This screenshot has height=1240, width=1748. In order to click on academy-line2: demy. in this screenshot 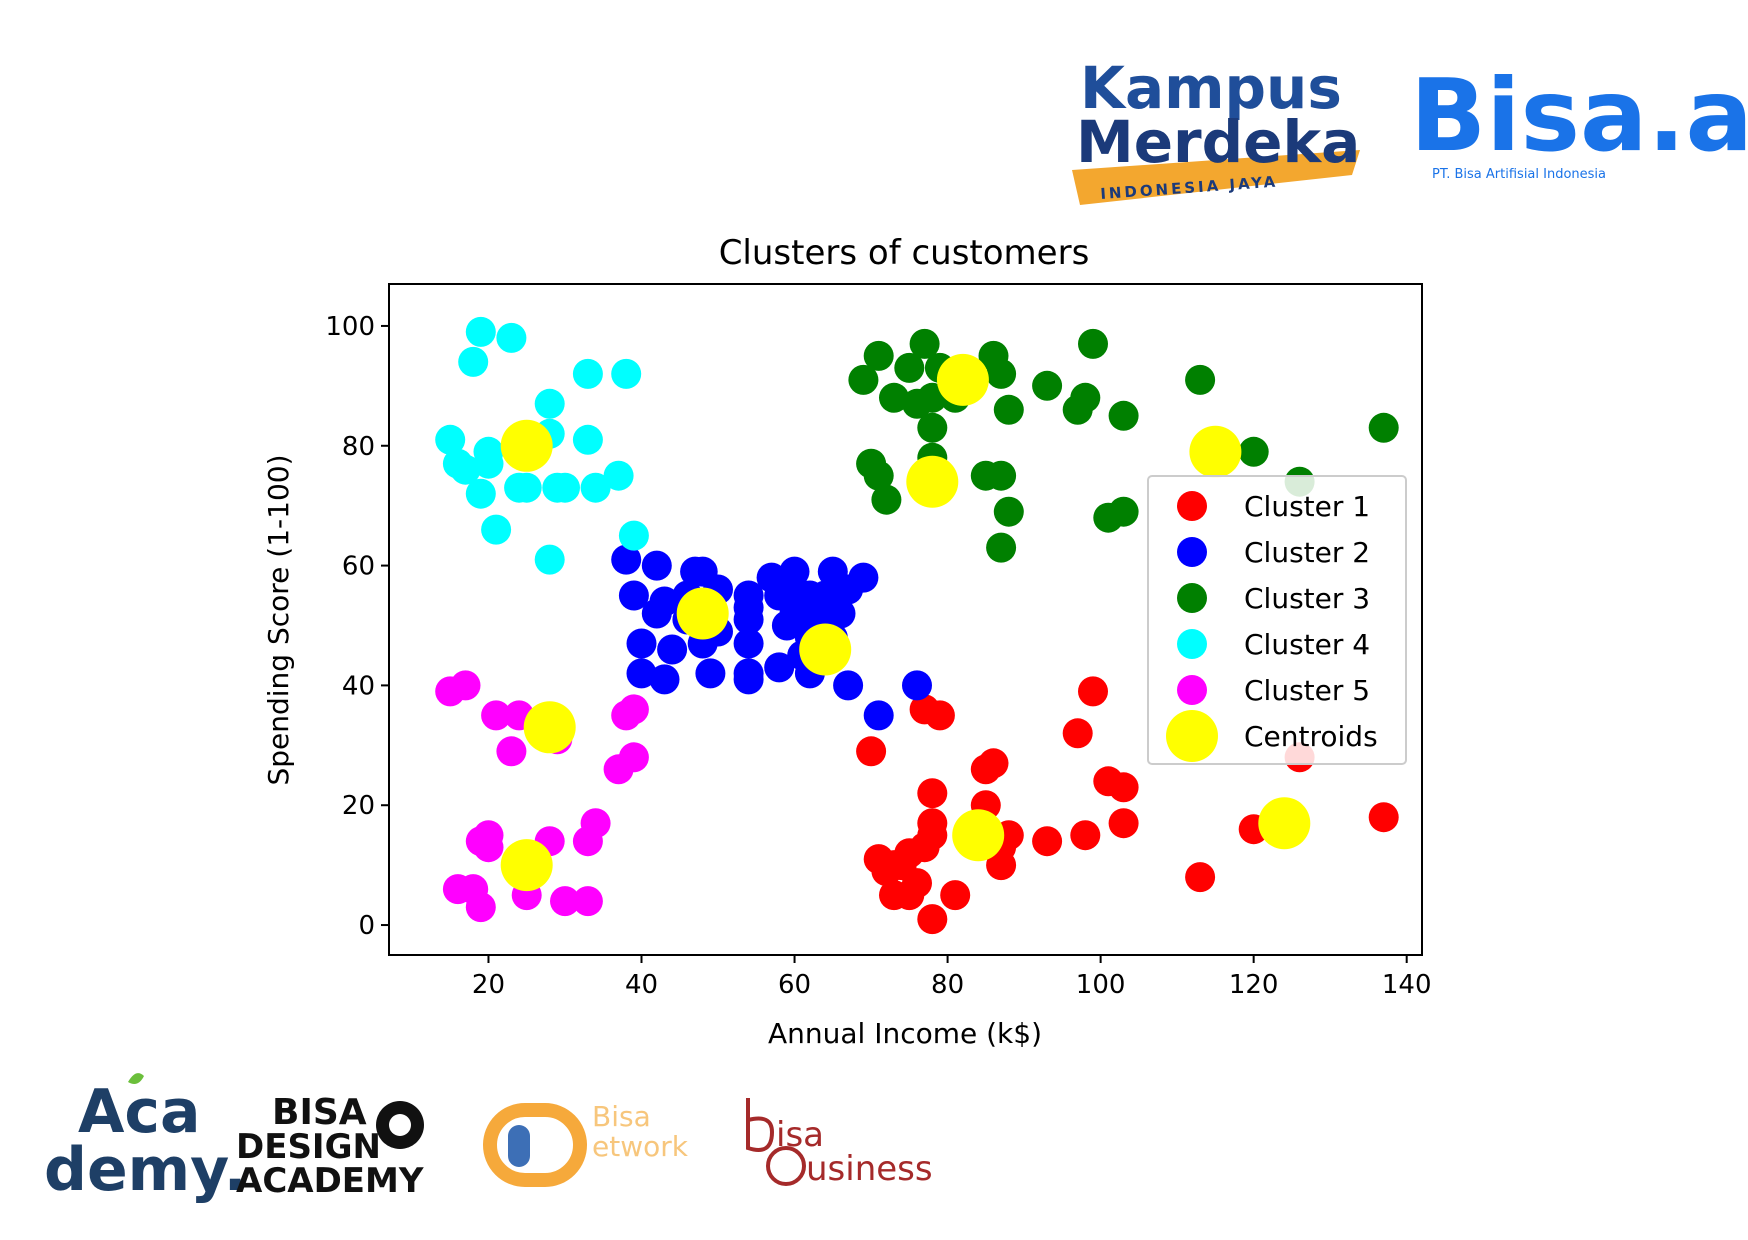, I will do `click(145, 1170)`.